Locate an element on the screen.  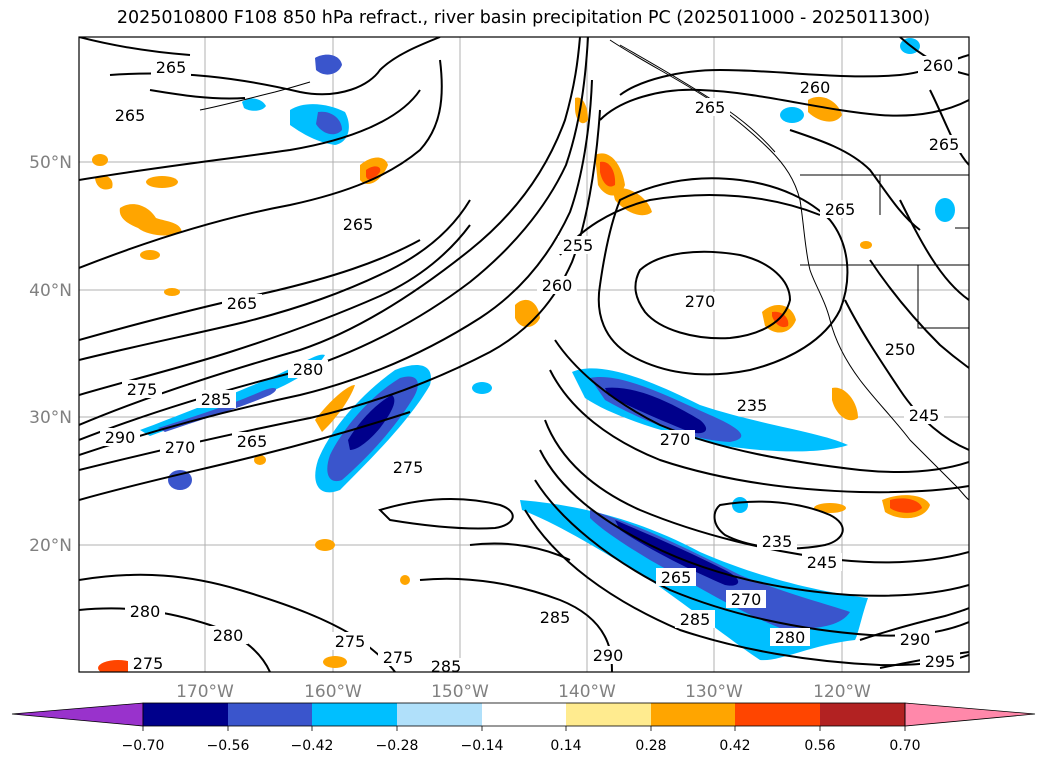
contour-label: 250 is located at coordinates (900, 349).